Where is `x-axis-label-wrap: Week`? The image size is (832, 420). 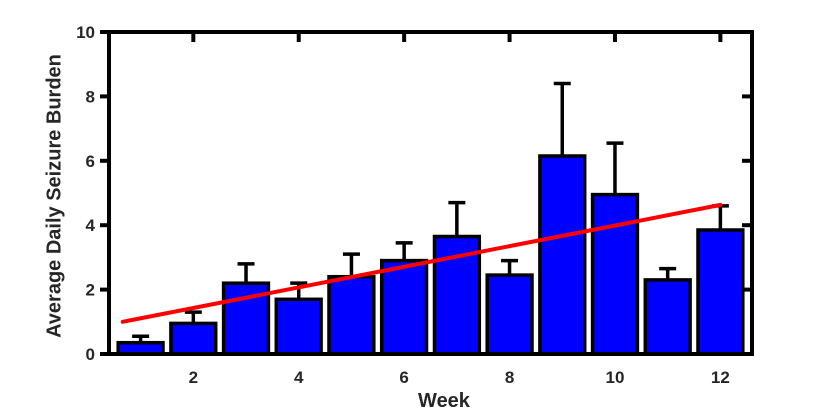 x-axis-label-wrap: Week is located at coordinates (416, 401).